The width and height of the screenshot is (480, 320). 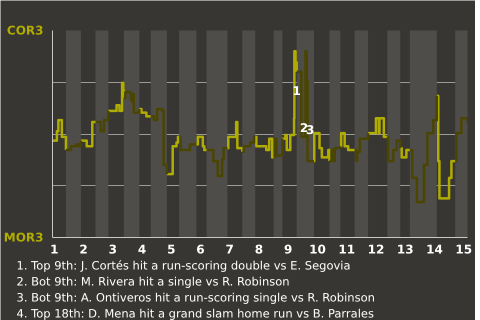 What do you see at coordinates (405, 249) in the screenshot?
I see `x-tick-label: 13` at bounding box center [405, 249].